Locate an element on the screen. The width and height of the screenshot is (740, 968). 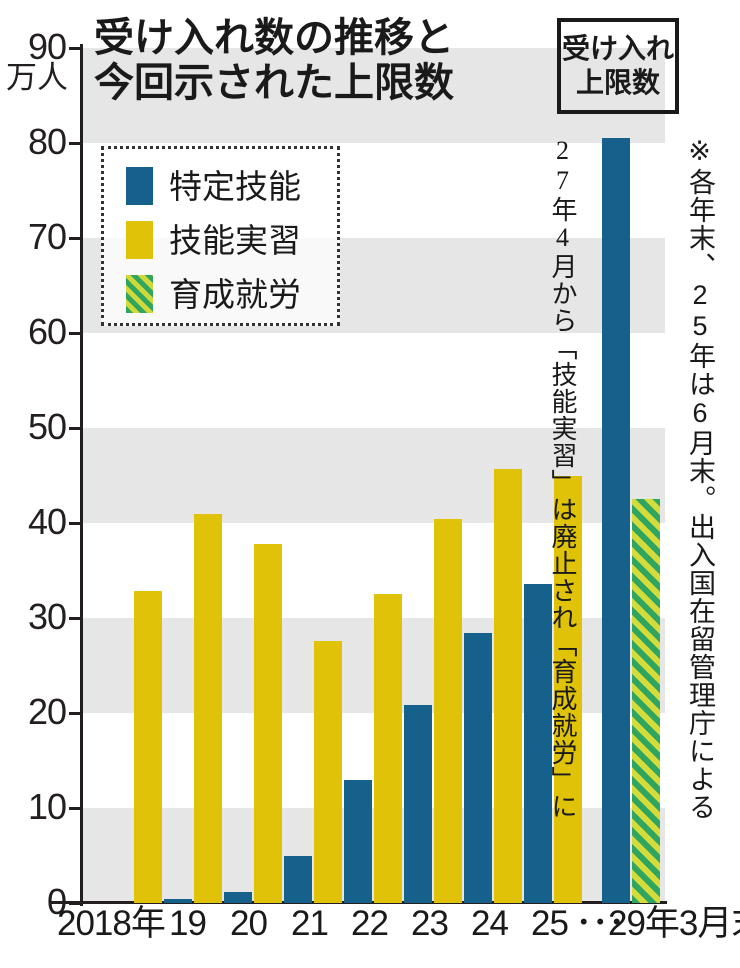
legend-swatch-icon-blue is located at coordinates (139, 186).